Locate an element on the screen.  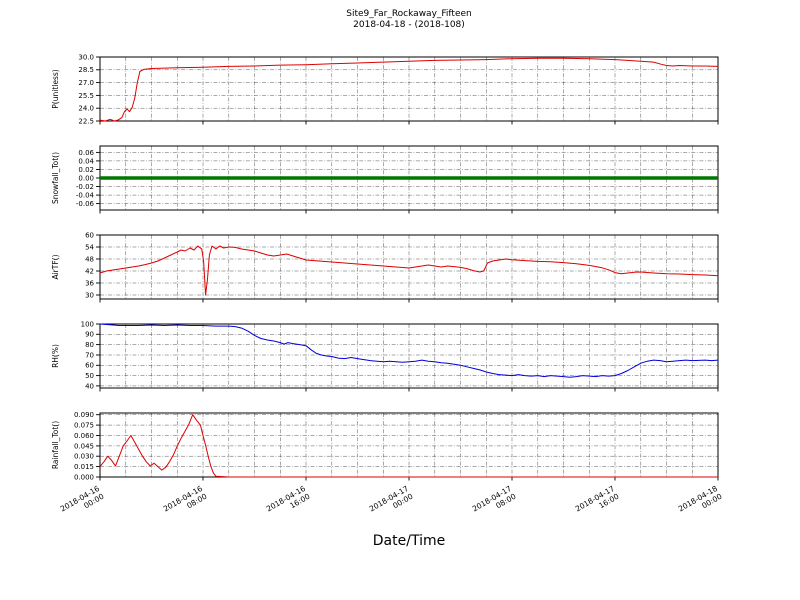
y-tick-label: 0.00 is located at coordinates (86, 178).